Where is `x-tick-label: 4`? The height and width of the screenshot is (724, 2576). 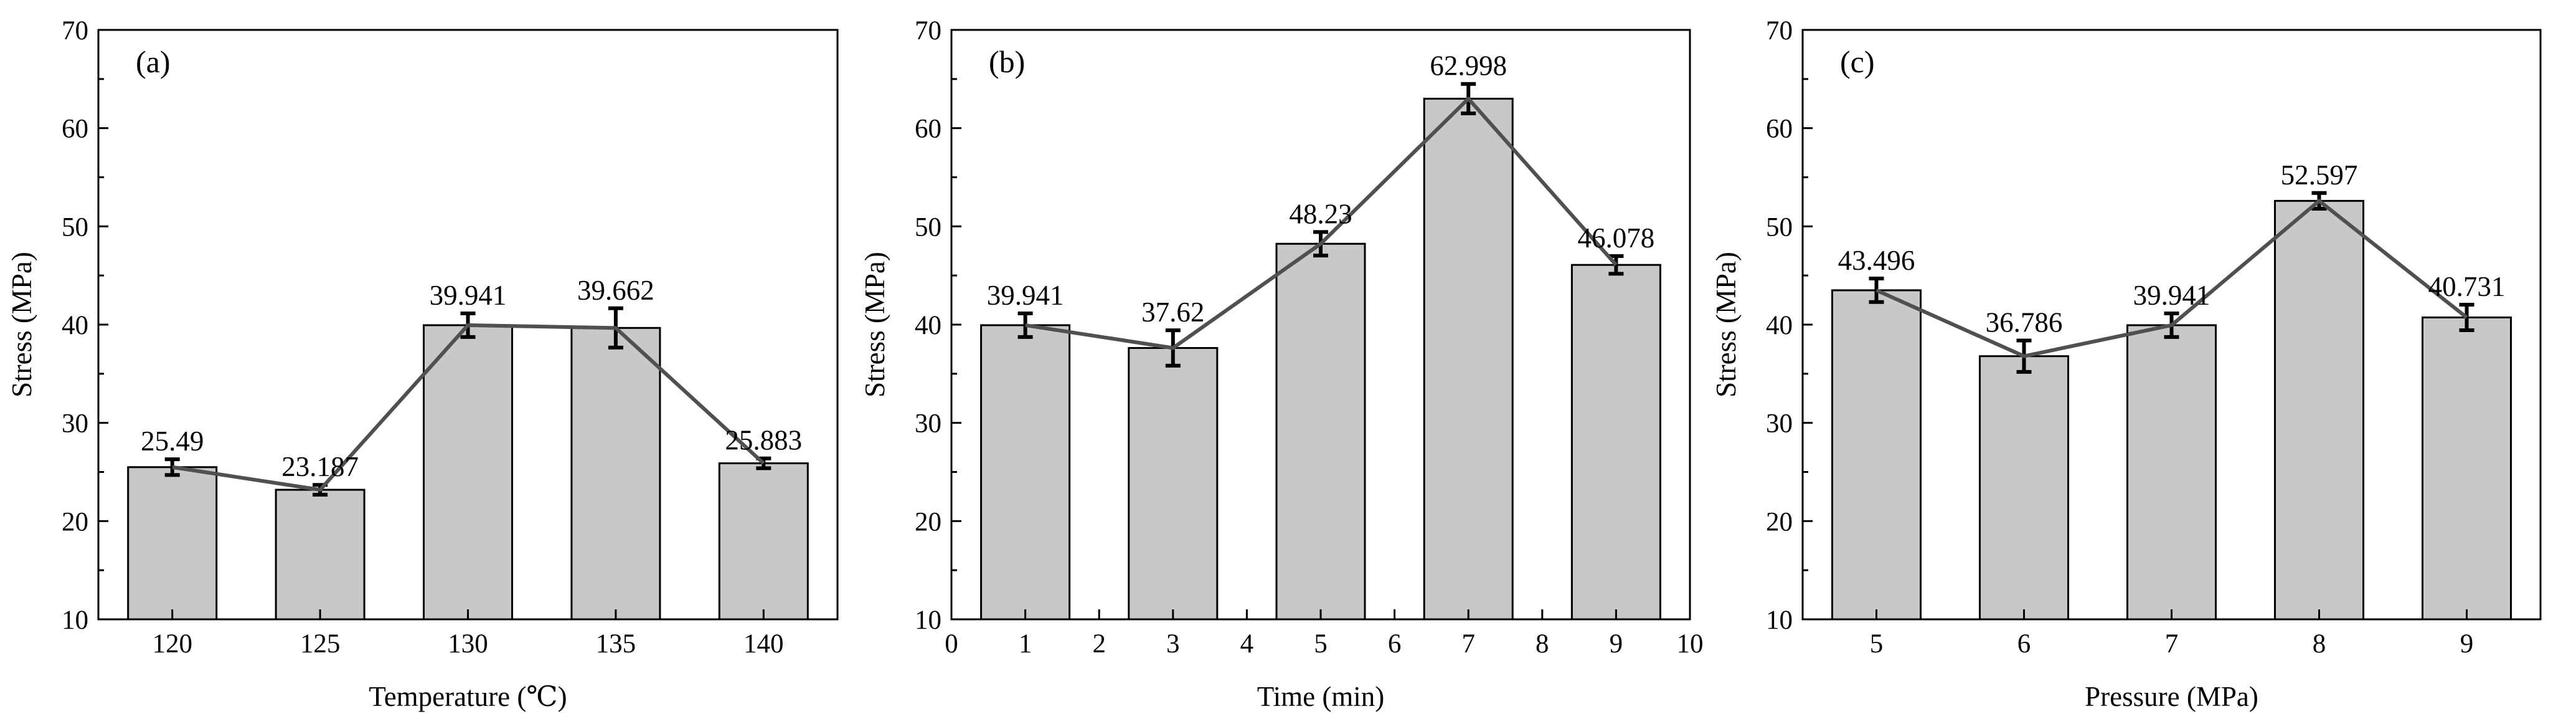
x-tick-label: 4 is located at coordinates (1247, 644).